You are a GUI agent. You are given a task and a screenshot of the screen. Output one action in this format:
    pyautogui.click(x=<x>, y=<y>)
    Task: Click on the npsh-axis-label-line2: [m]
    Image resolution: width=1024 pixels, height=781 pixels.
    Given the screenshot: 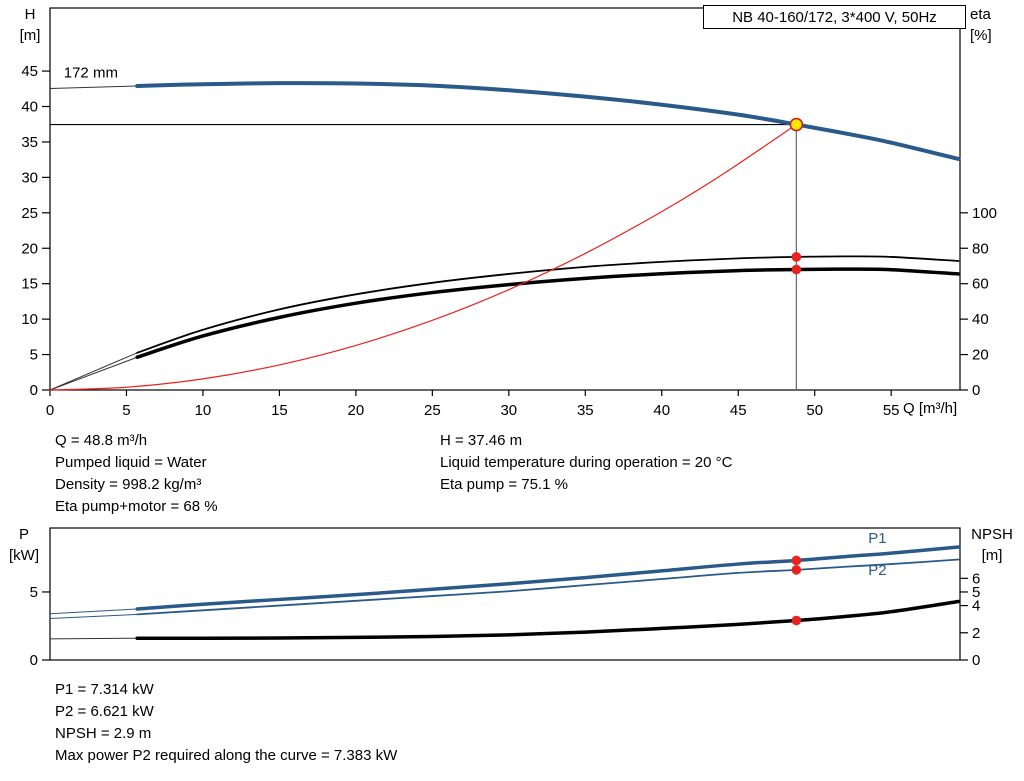 What is the action you would take?
    pyautogui.click(x=992, y=555)
    